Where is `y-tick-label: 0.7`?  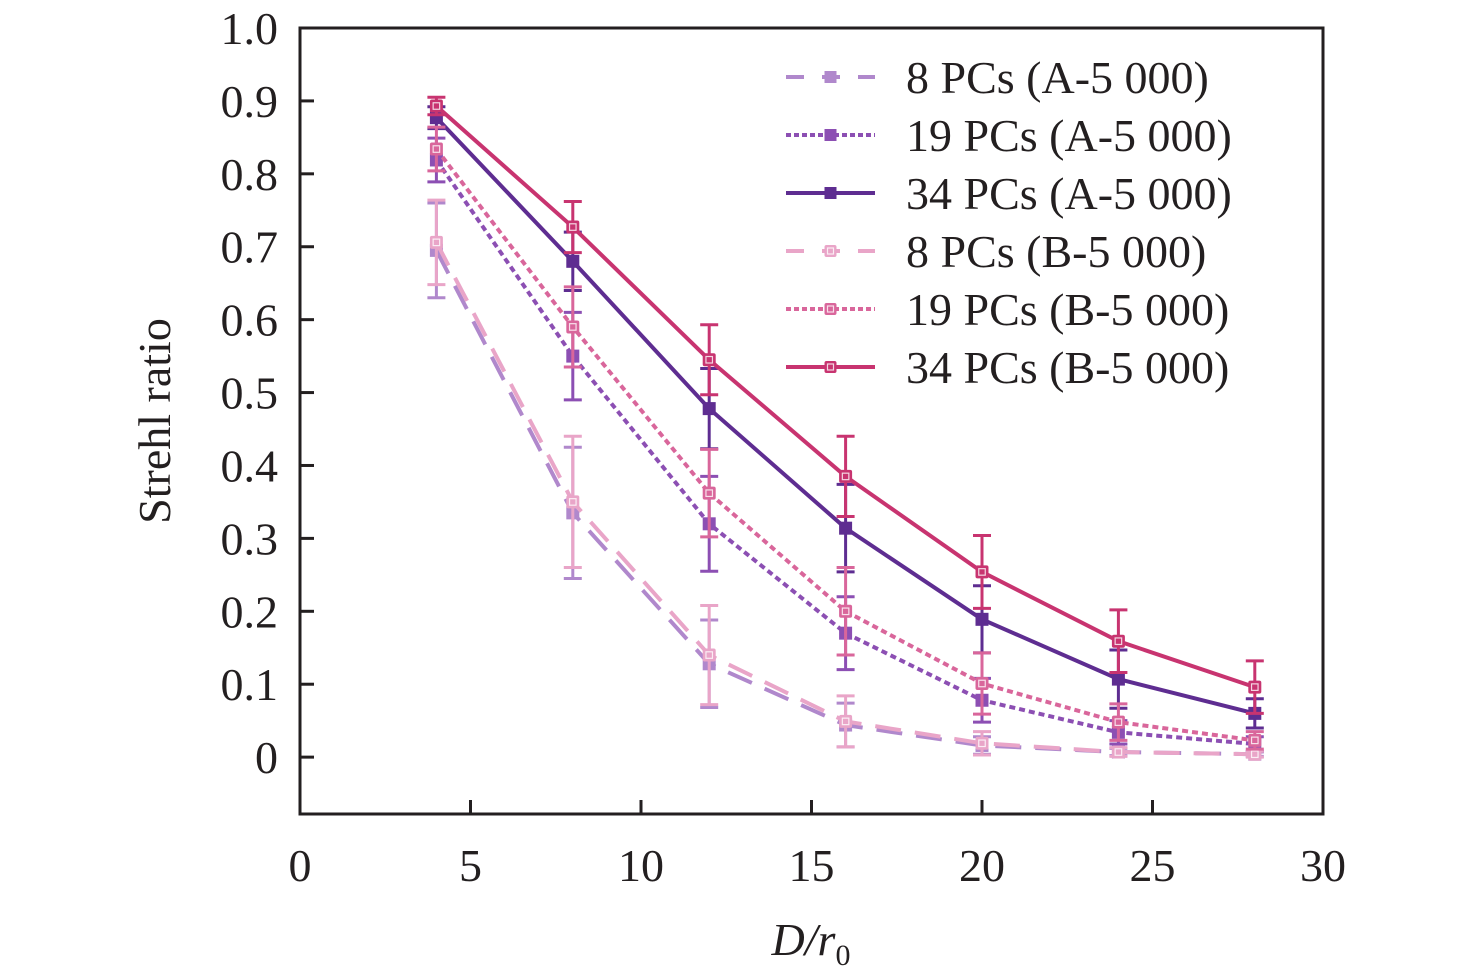
y-tick-label: 0.7 is located at coordinates (250, 247).